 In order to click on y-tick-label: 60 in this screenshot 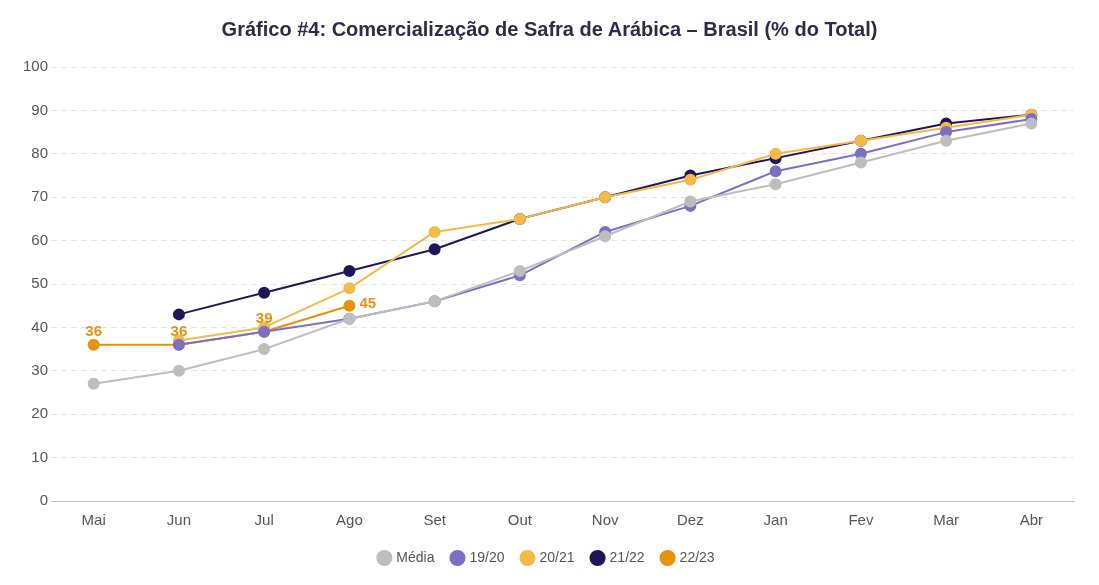, I will do `click(40, 239)`.